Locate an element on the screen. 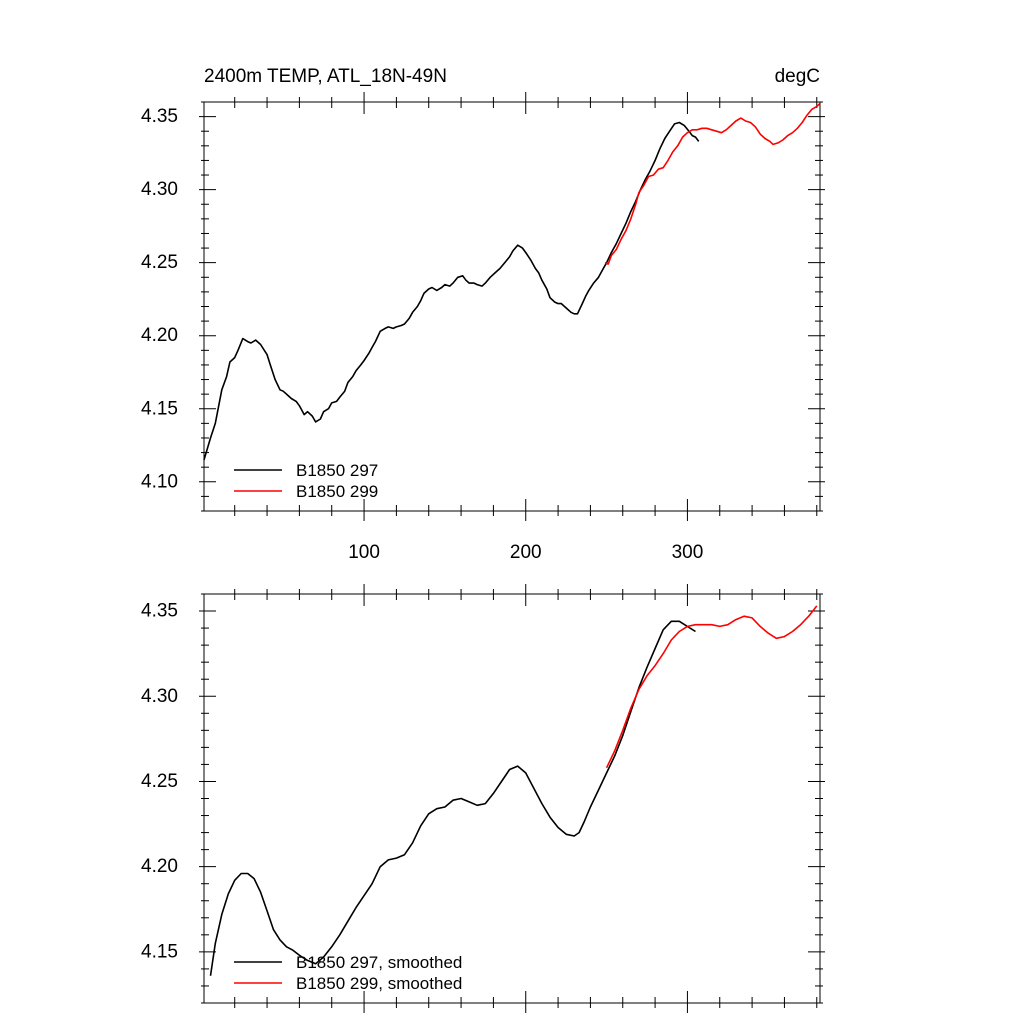  y-axis-labels-smoothed: 4.15 4.20 4.25 4.30 4.35 is located at coordinates (159, 782).